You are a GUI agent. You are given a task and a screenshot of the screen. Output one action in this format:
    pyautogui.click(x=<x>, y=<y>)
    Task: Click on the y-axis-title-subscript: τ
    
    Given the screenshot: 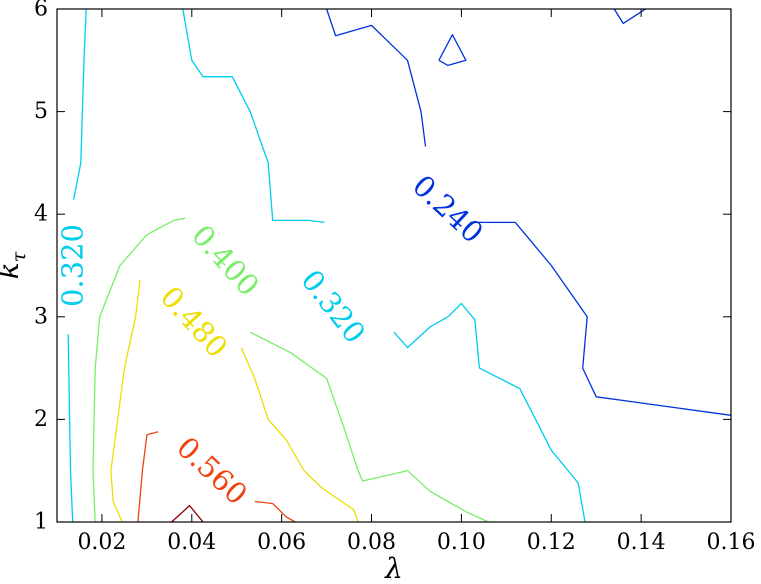 What is the action you would take?
    pyautogui.click(x=19, y=256)
    